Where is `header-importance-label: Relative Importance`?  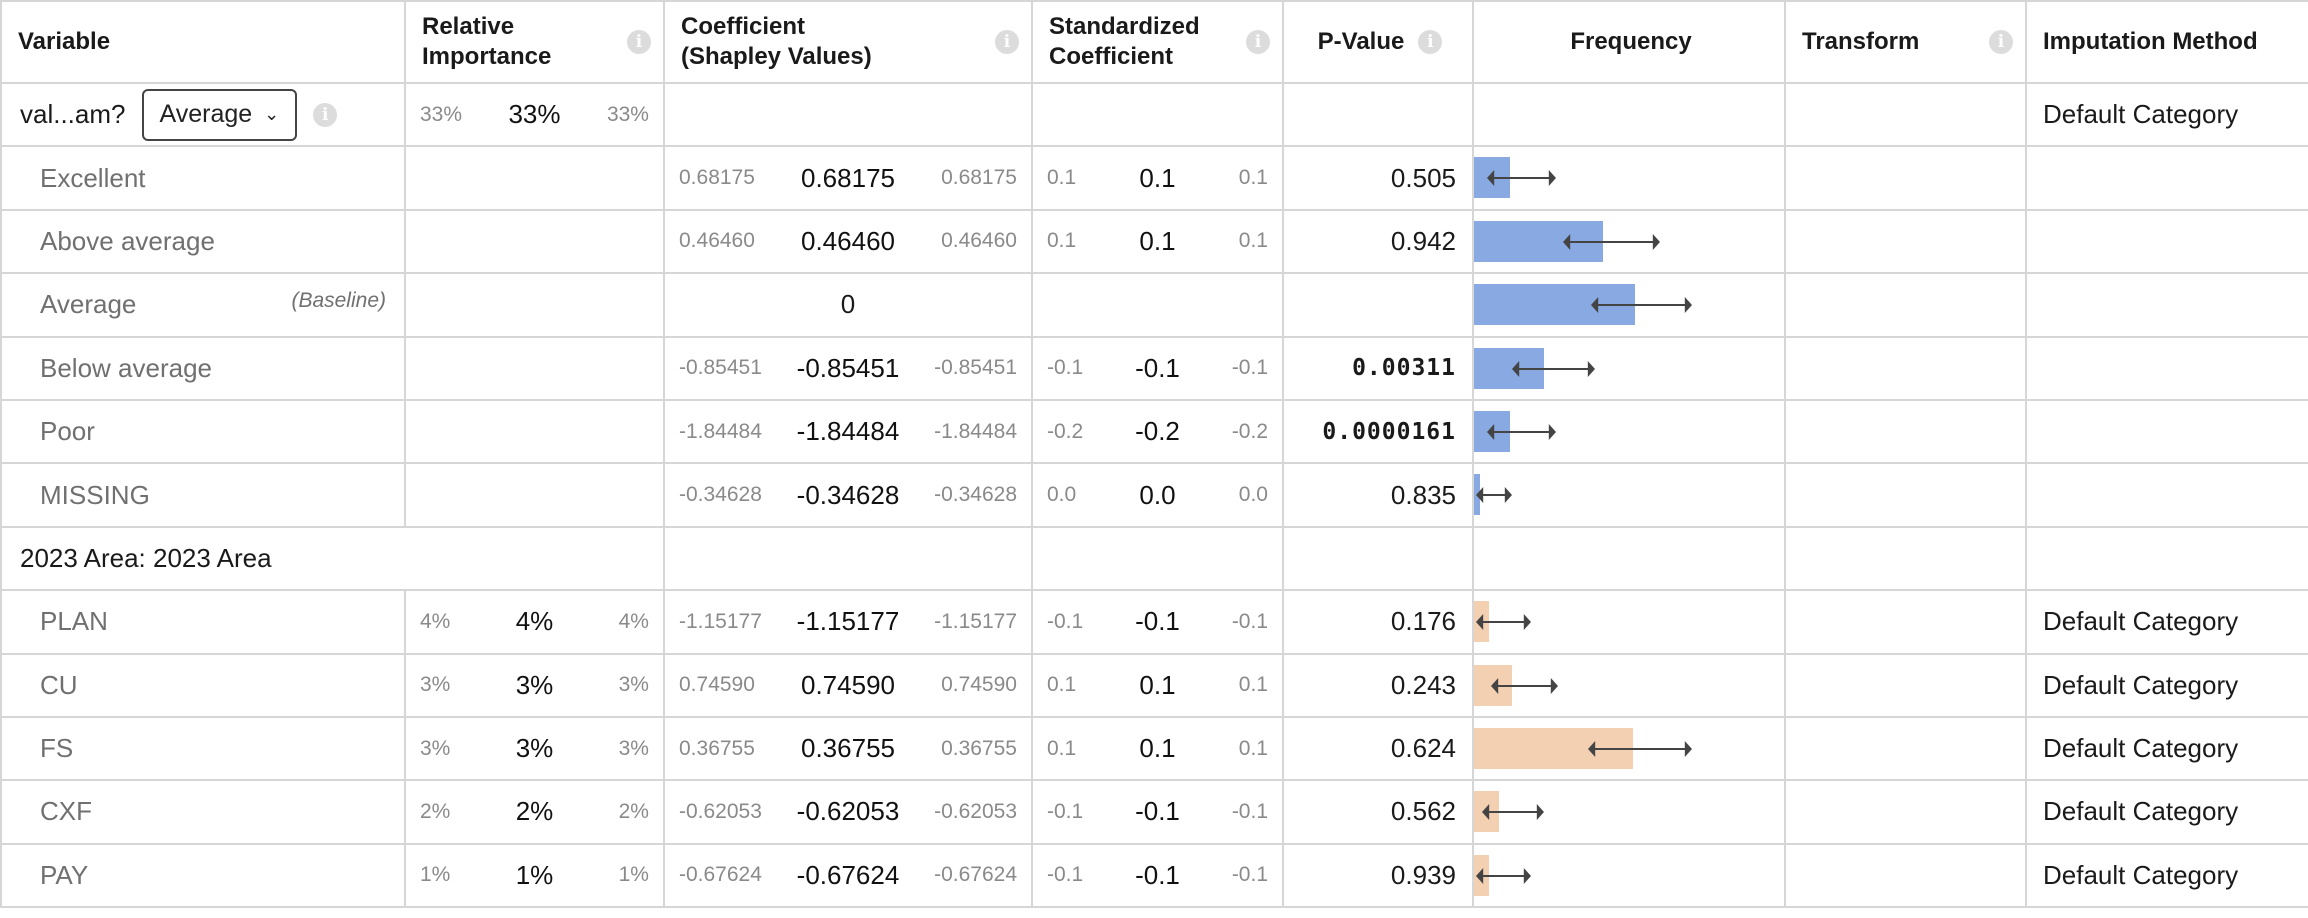 header-importance-label: Relative Importance is located at coordinates (487, 41).